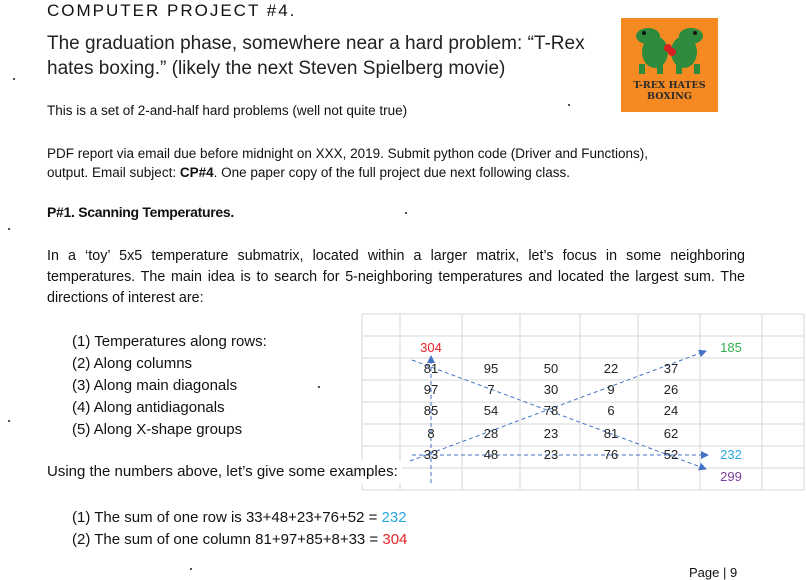 This screenshot has width=806, height=580. I want to click on trex-logo: T-REX HATES BOXING, so click(669, 65).